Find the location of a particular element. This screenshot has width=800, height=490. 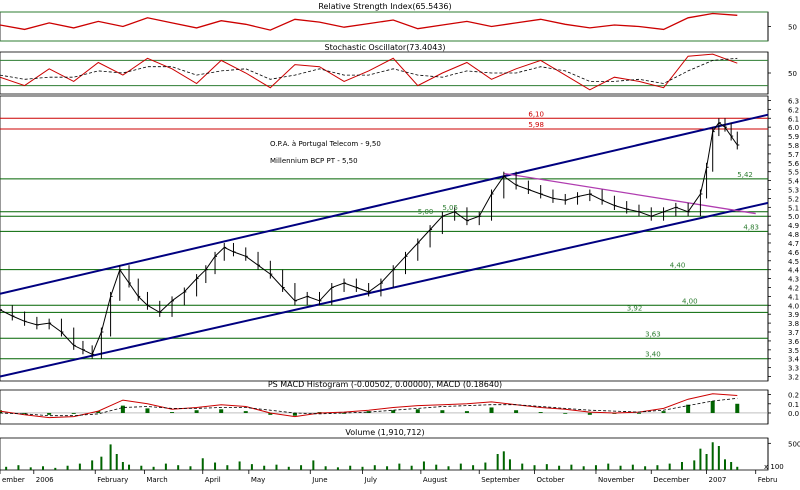

support-level-label: 5,05 is located at coordinates (450, 208).